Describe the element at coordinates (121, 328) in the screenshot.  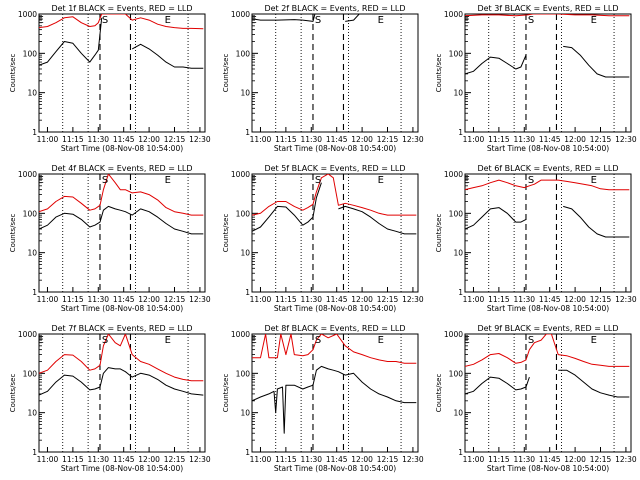
I see `panel-title: Det 7f BLACK = Events, RED = LLD` at that location.